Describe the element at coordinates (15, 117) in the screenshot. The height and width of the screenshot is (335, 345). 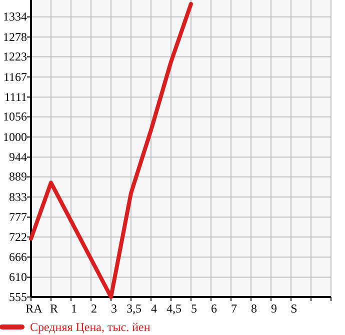
I see `y-tick-label: 1056` at that location.